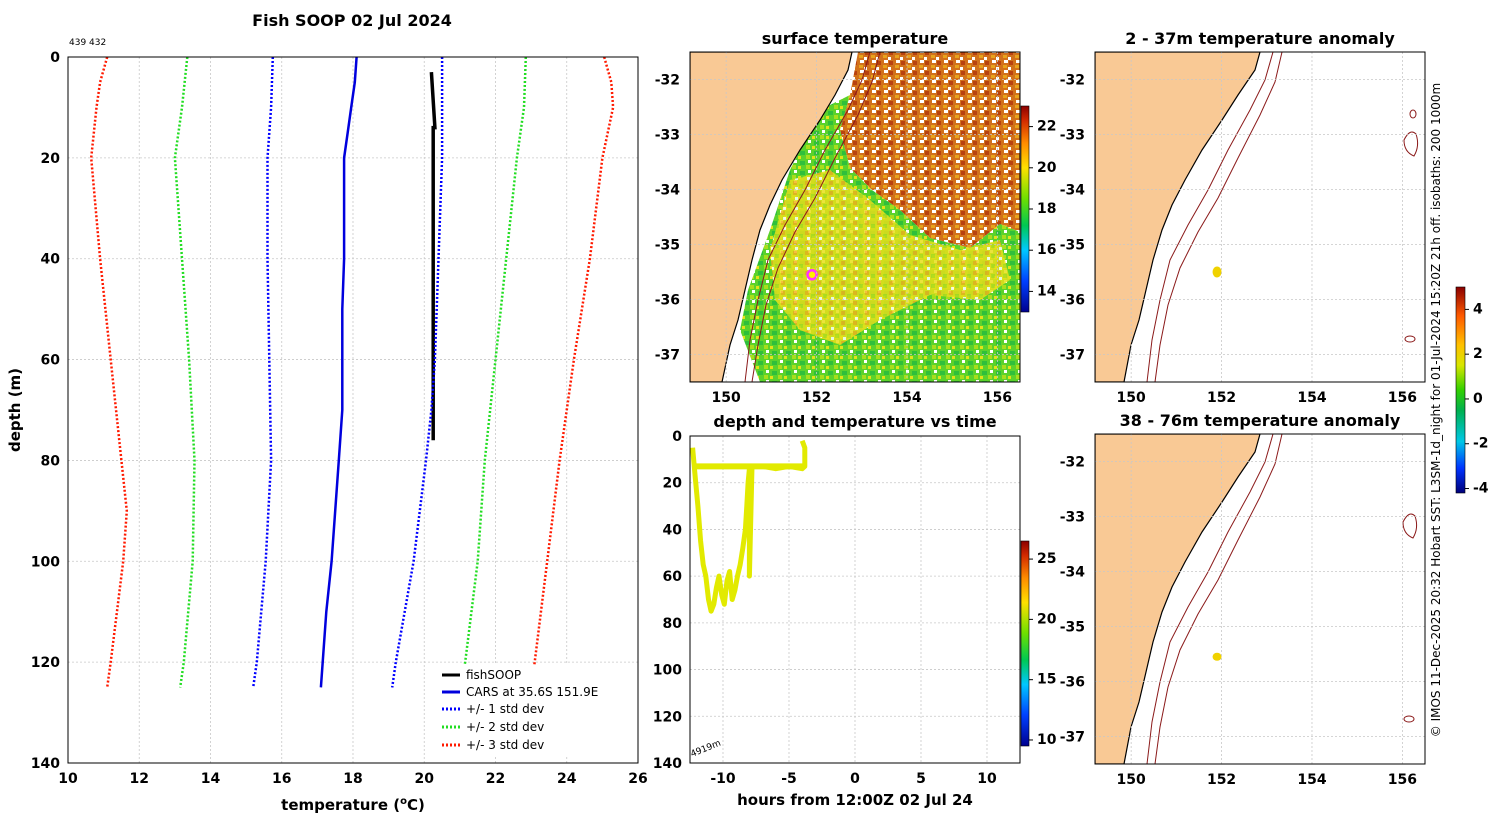 The image size is (1500, 820). I want to click on profile-y-tick-label: 140, so click(45, 764).